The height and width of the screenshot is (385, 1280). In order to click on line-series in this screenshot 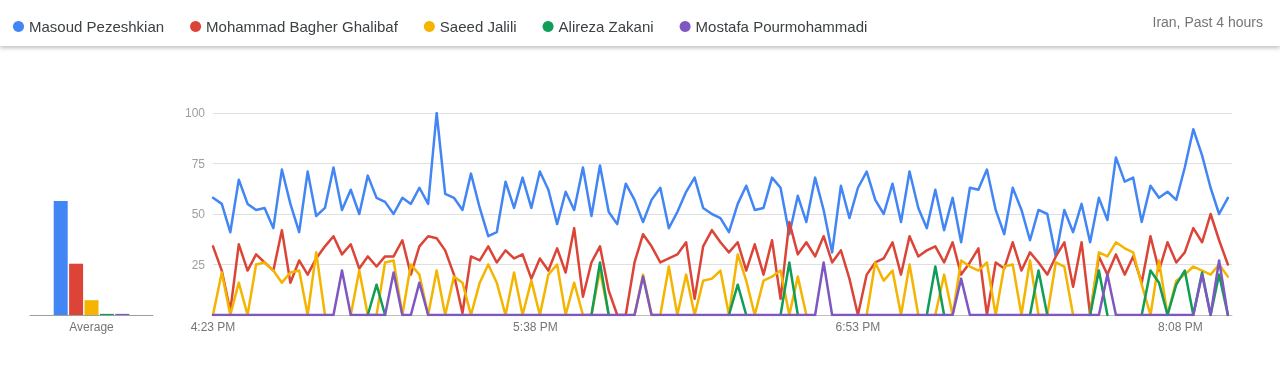, I will do `click(720, 288)`.